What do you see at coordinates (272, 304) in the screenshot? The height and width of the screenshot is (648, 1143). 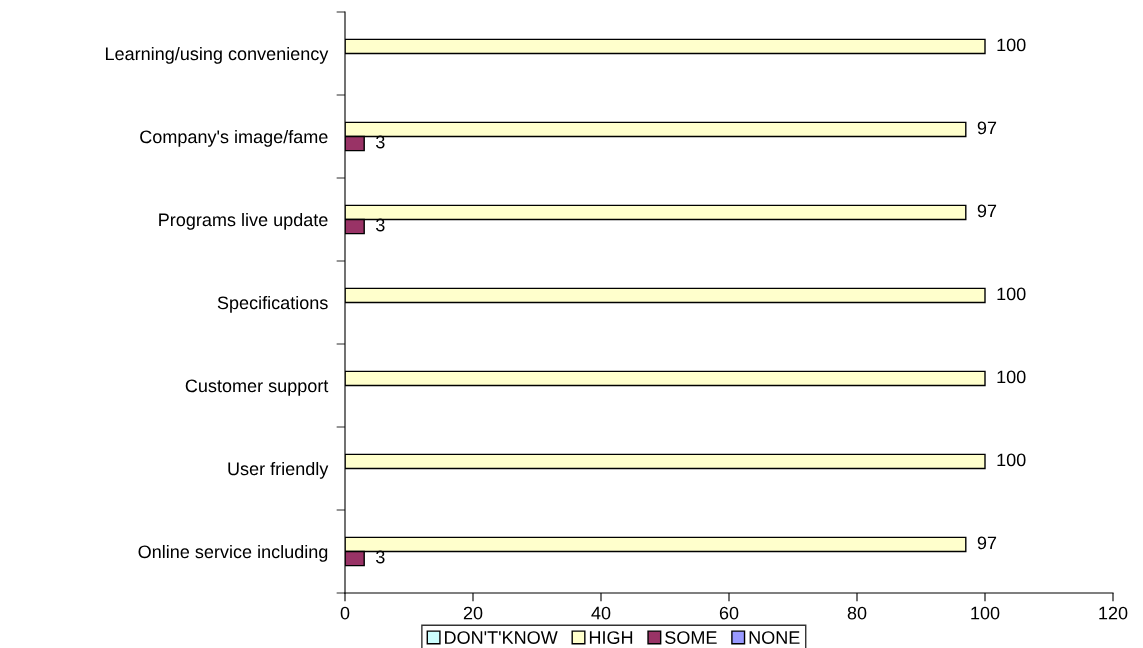 I see `y-tick-label: Specifications` at bounding box center [272, 304].